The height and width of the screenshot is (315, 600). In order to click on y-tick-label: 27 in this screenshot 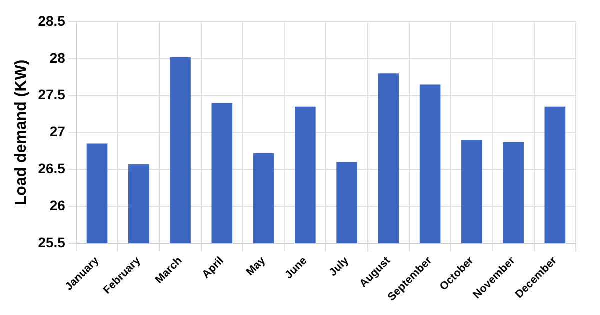, I will do `click(58, 132)`.